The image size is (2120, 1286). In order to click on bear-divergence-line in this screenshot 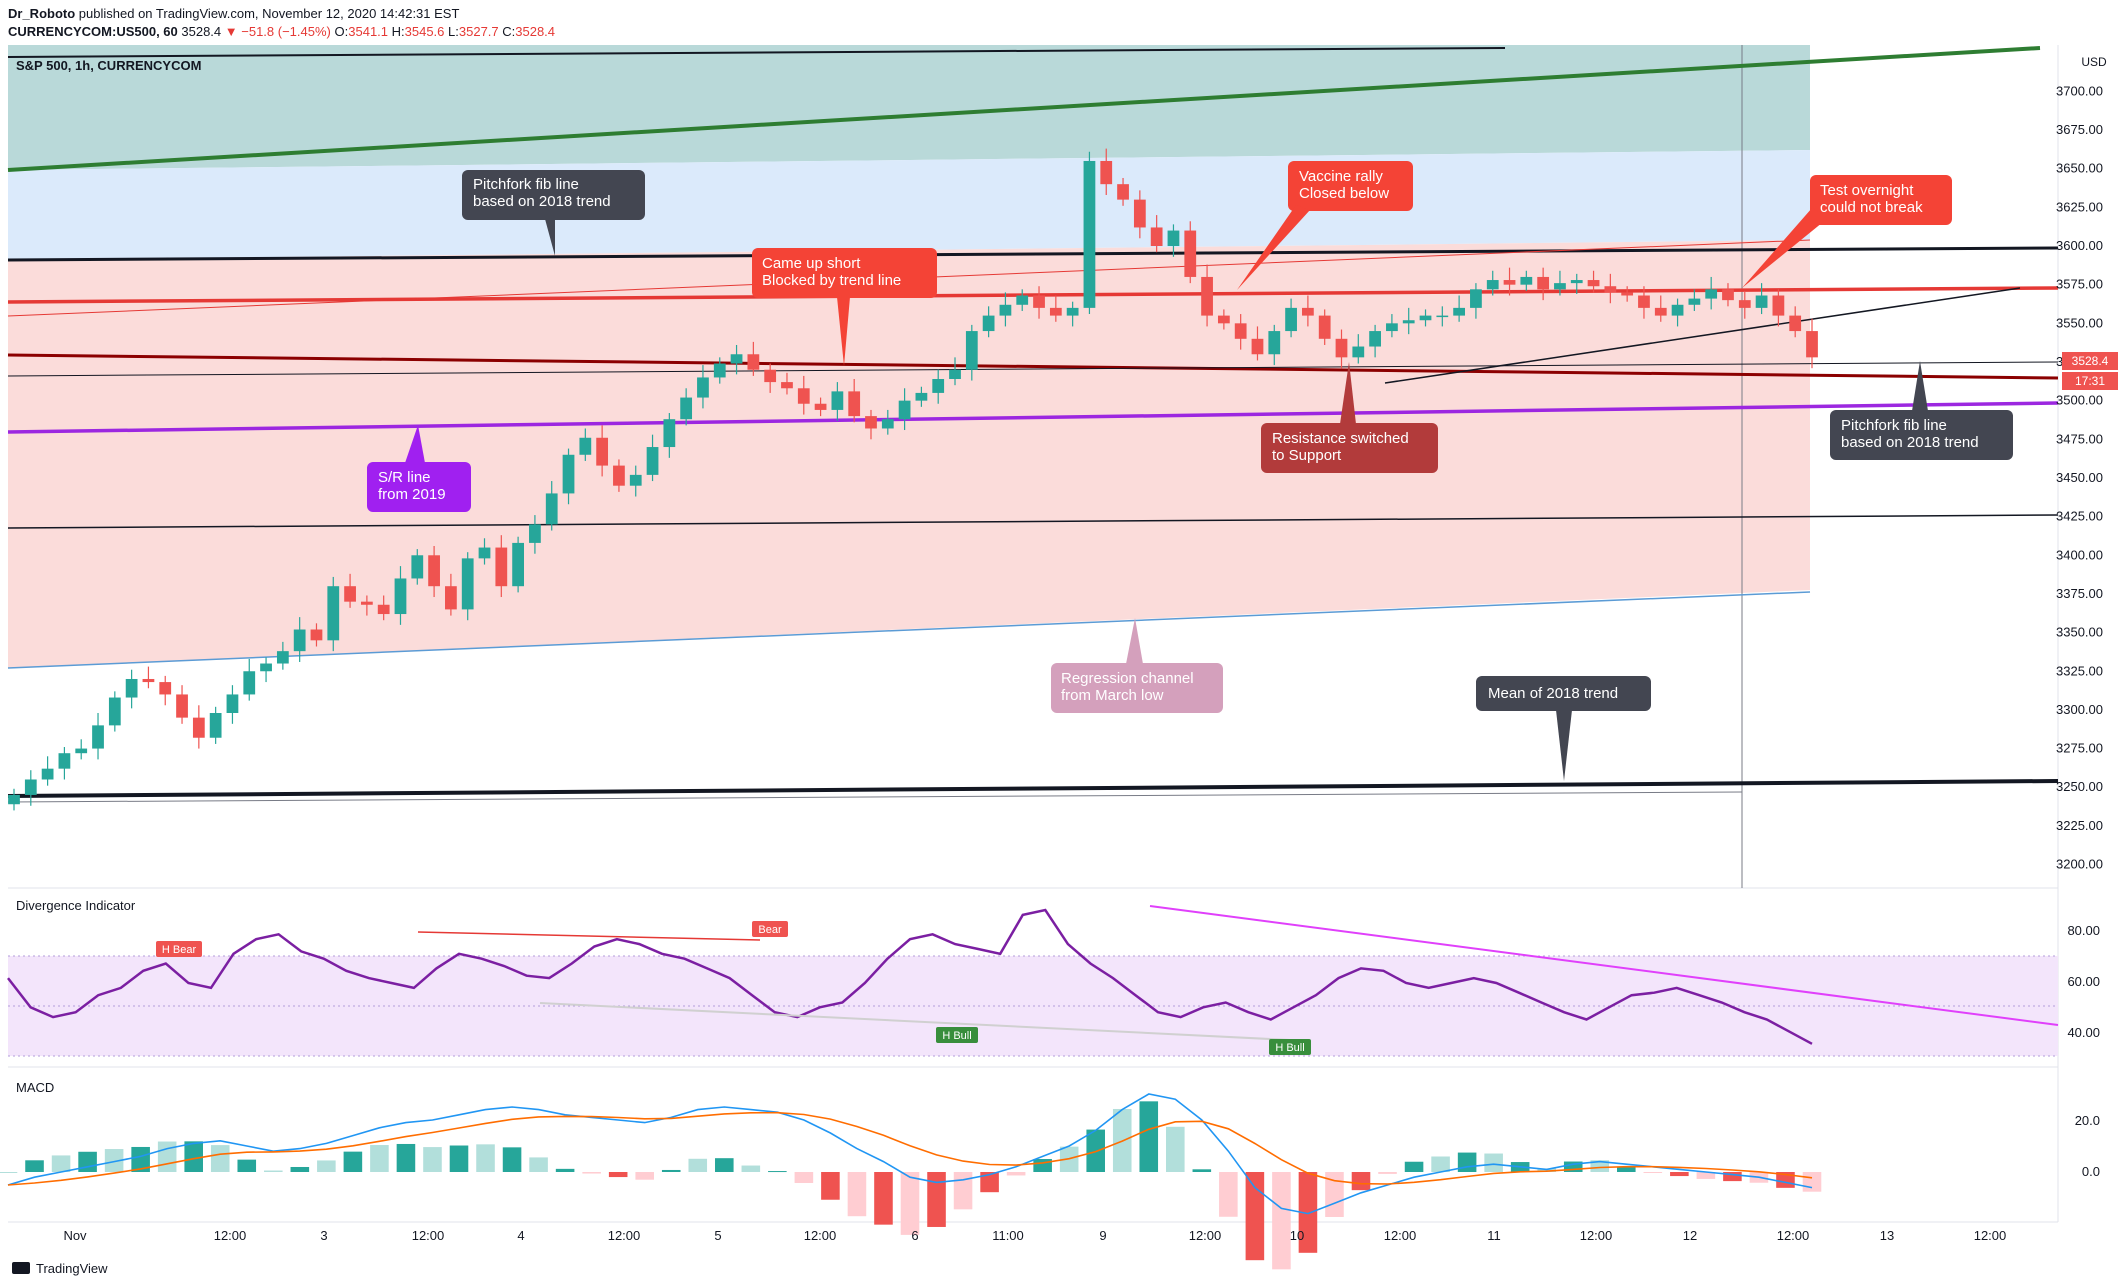, I will do `click(589, 936)`.